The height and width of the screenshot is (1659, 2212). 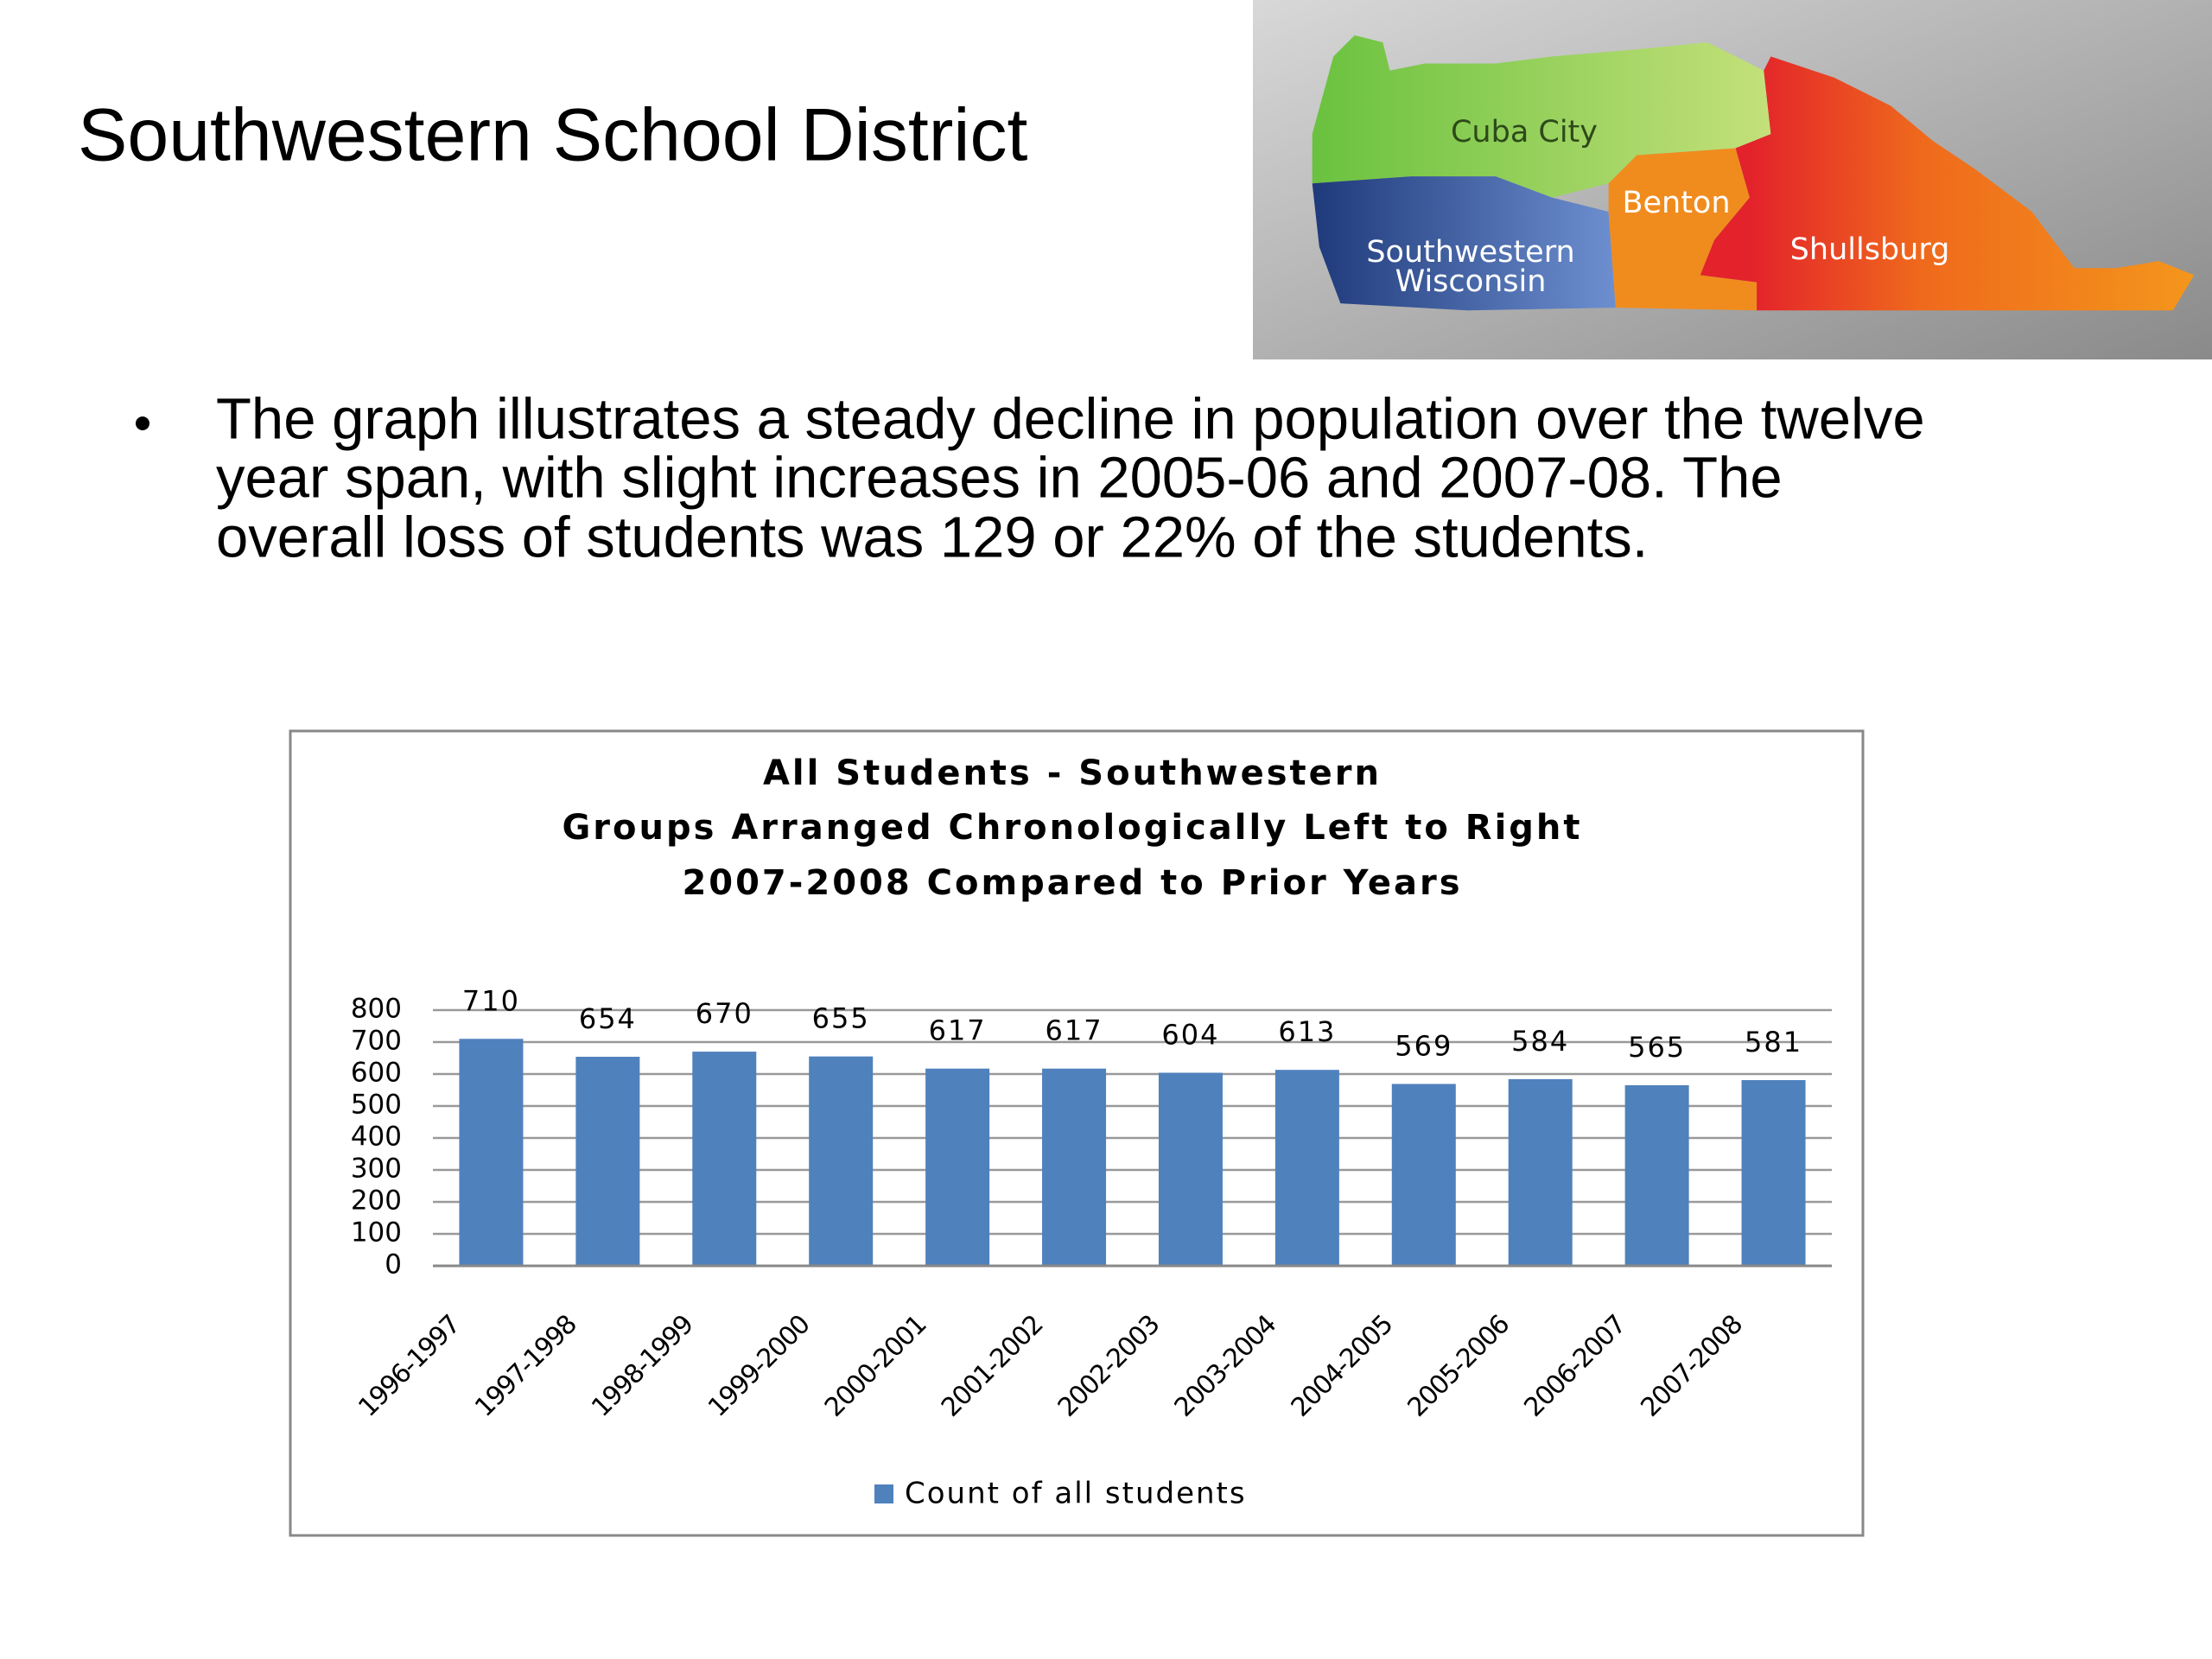 I want to click on map-label: Shullsburg, so click(x=1870, y=249).